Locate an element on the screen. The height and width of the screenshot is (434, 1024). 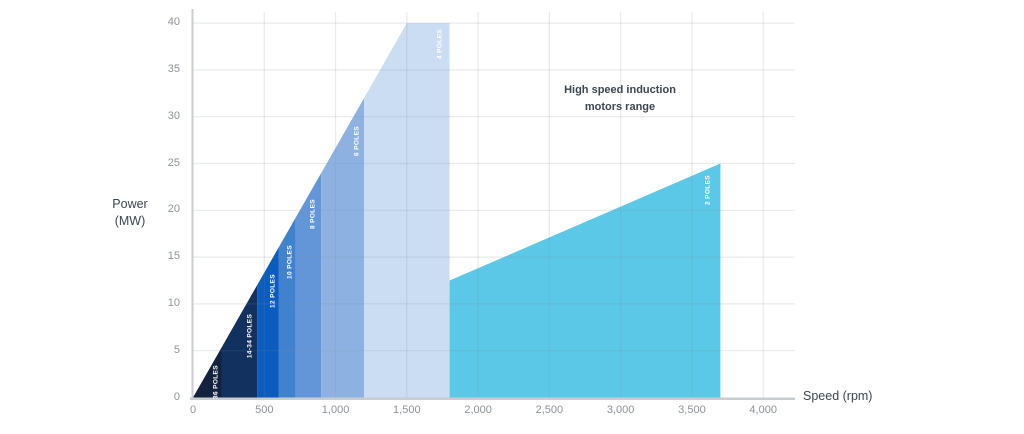
band-label-36-poles: 36 POLES is located at coordinates (216, 381).